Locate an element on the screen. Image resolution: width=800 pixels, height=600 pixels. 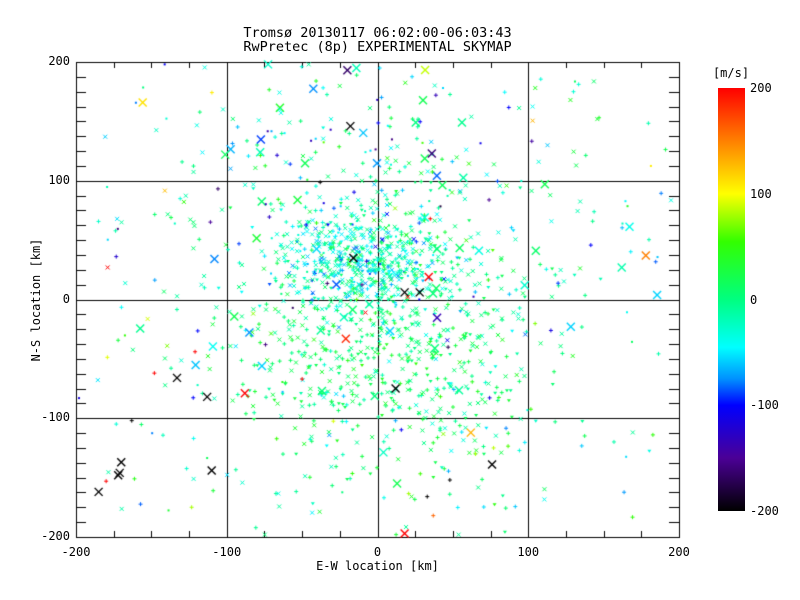
colorbar-tick-label--100: -100 is located at coordinates (764, 405).